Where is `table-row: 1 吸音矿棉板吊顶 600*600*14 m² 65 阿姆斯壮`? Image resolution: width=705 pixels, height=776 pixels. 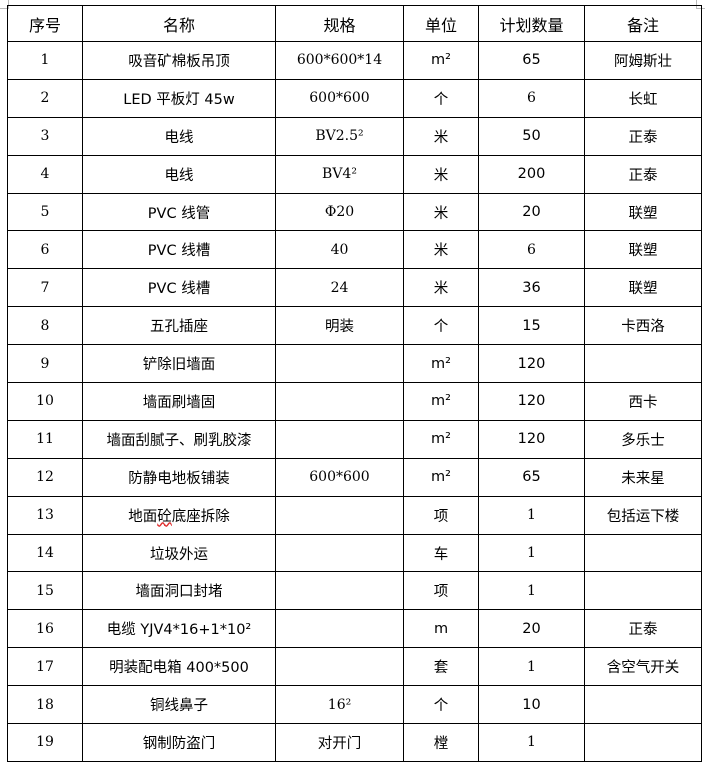
table-row: 1 吸音矿棉板吊顶 600*600*14 m² 65 阿姆斯壮 is located at coordinates (354, 60).